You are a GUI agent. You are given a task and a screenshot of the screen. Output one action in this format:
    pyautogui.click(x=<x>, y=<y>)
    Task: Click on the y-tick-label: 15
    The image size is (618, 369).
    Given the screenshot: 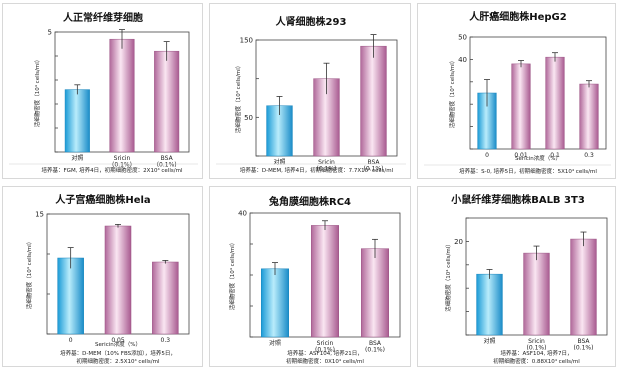 What is the action you would take?
    pyautogui.click(x=39, y=215)
    